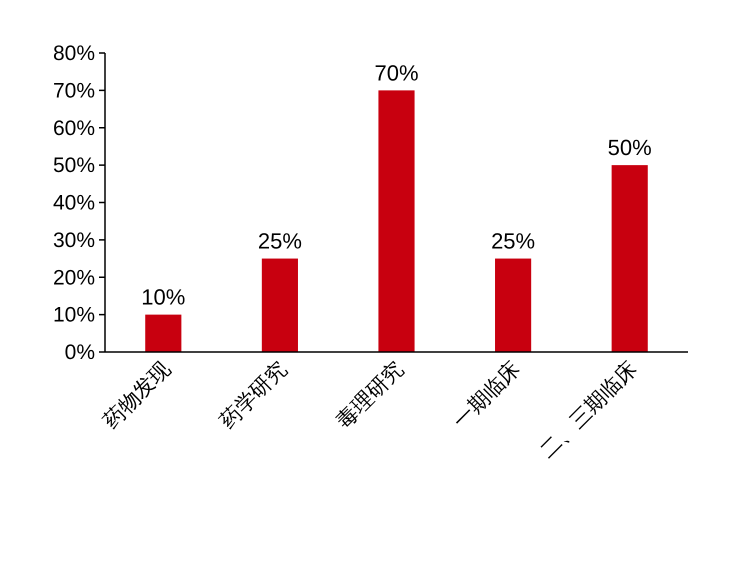 The image size is (751, 564). I want to click on x-tick-label: 药学研究, so click(254, 395).